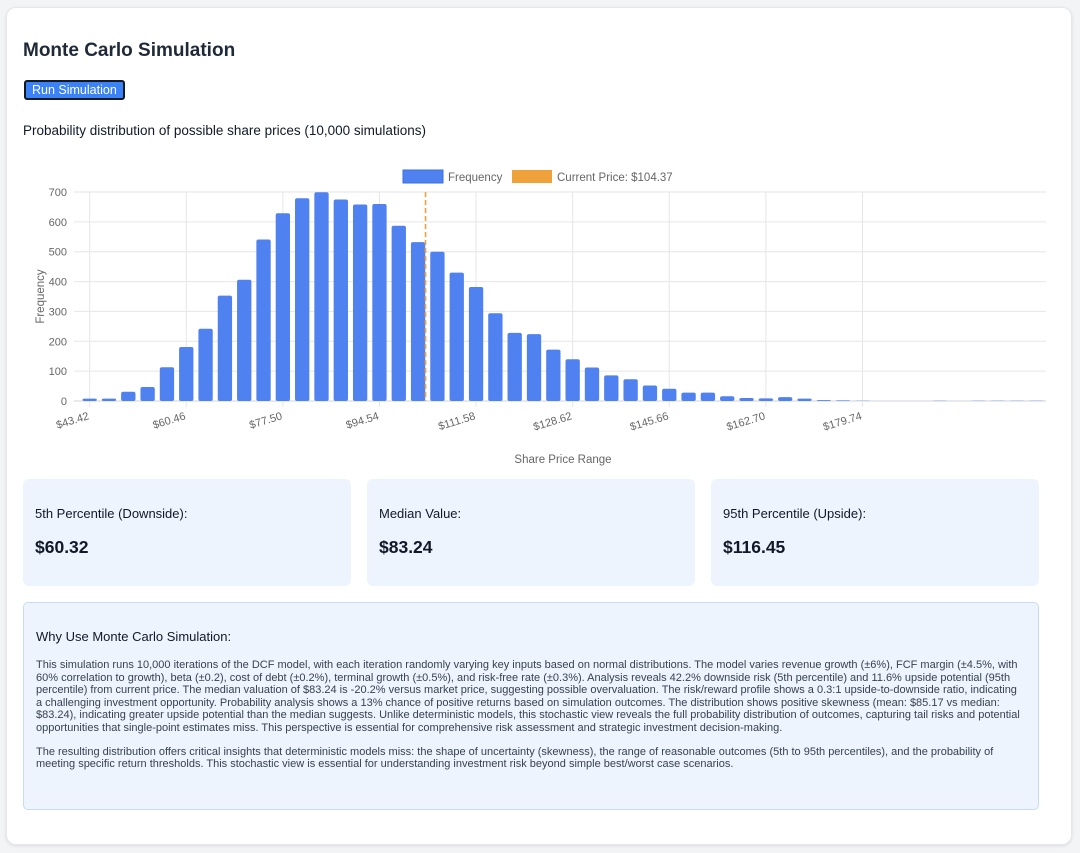  Describe the element at coordinates (58, 223) in the screenshot. I see `y-tick-label: 600` at that location.